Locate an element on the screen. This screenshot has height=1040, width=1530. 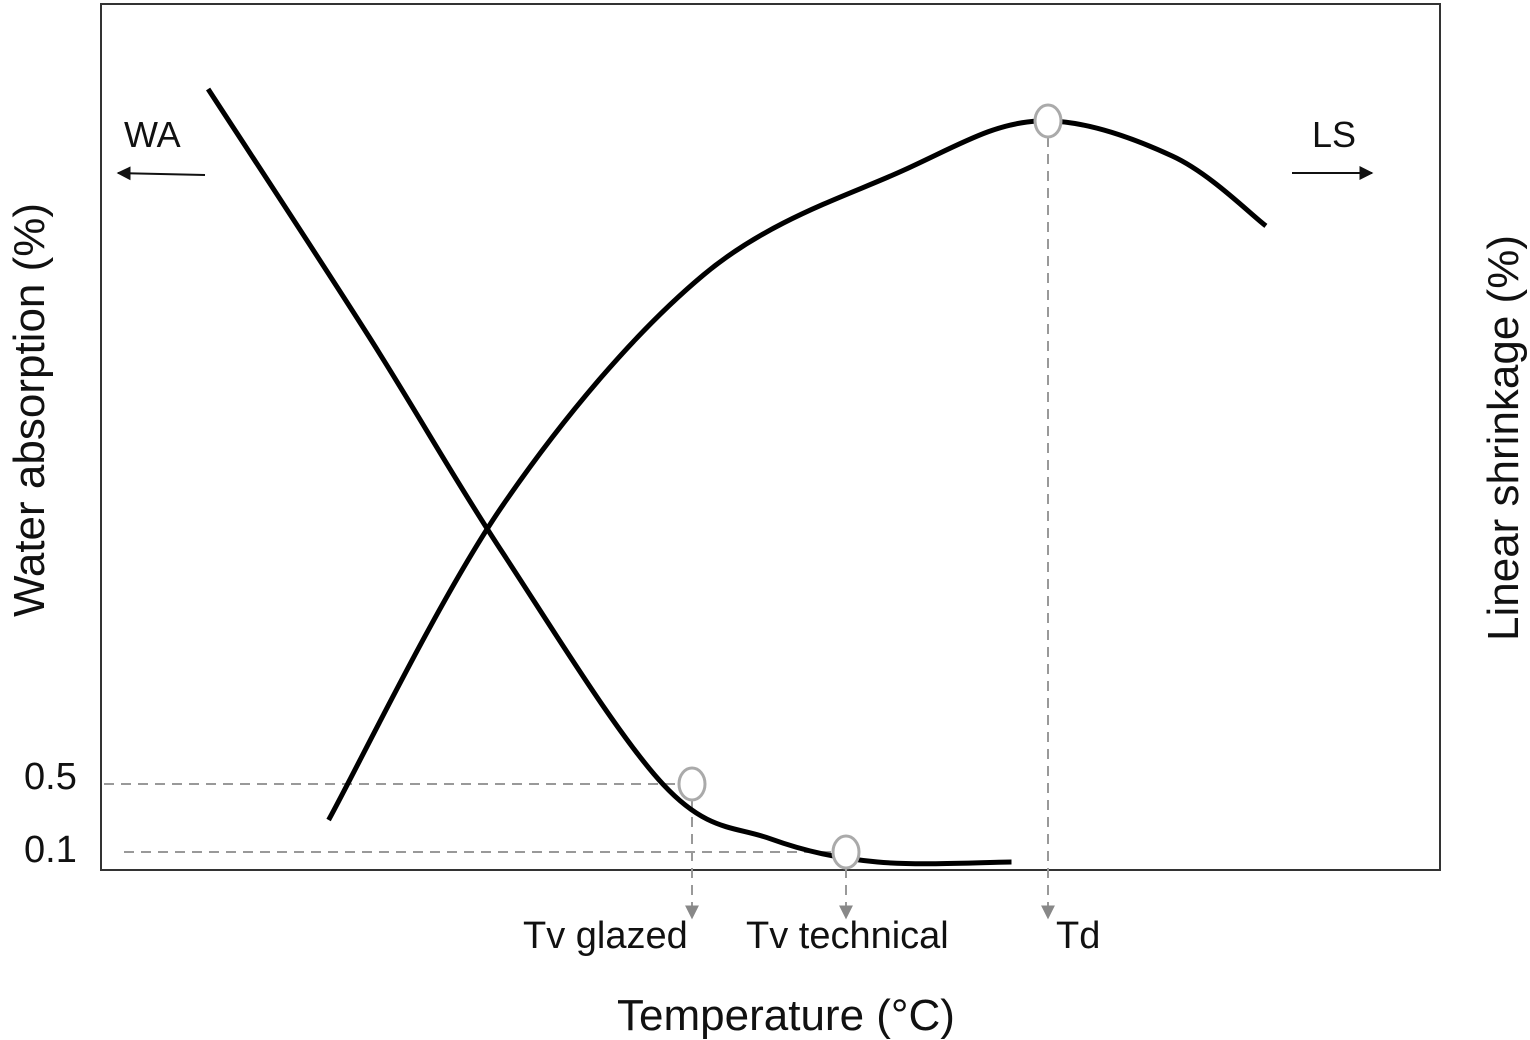
series-label-wa: WA is located at coordinates (152, 134).